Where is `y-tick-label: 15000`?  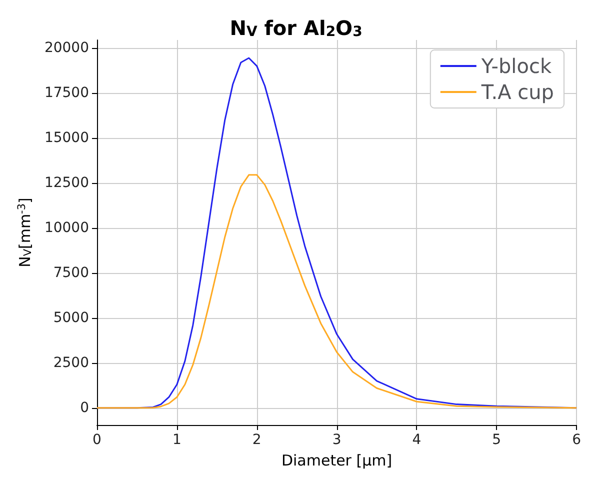 y-tick-label: 15000 is located at coordinates (66, 138).